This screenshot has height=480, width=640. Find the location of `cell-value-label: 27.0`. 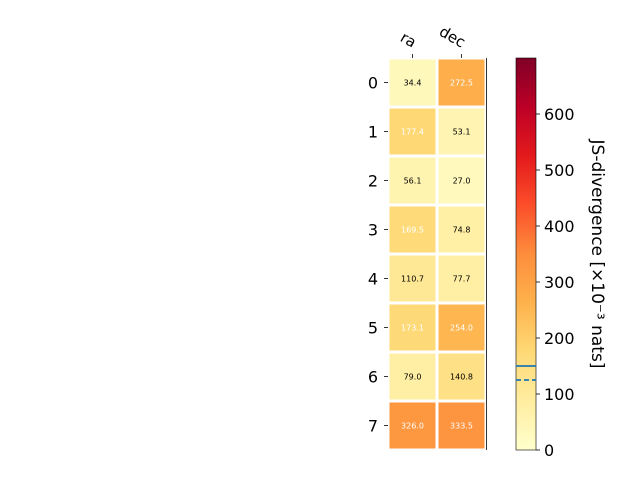

cell-value-label: 27.0 is located at coordinates (462, 181).